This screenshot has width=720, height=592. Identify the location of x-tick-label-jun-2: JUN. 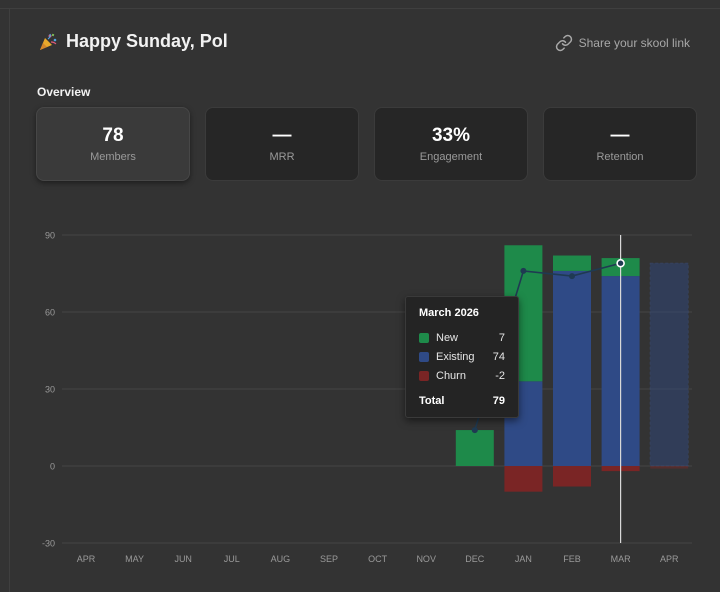
(183, 559).